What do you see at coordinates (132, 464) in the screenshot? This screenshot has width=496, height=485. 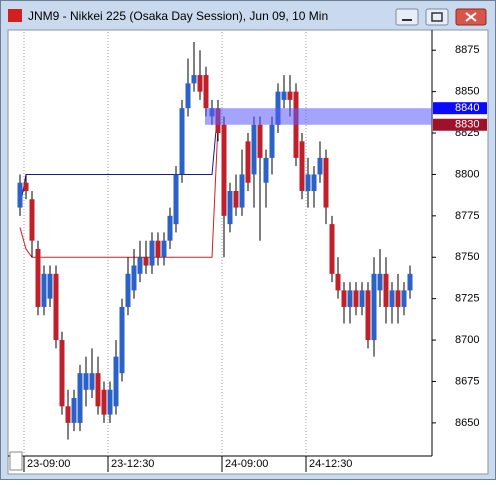 I see `x-tick-label: 23-12:30` at bounding box center [132, 464].